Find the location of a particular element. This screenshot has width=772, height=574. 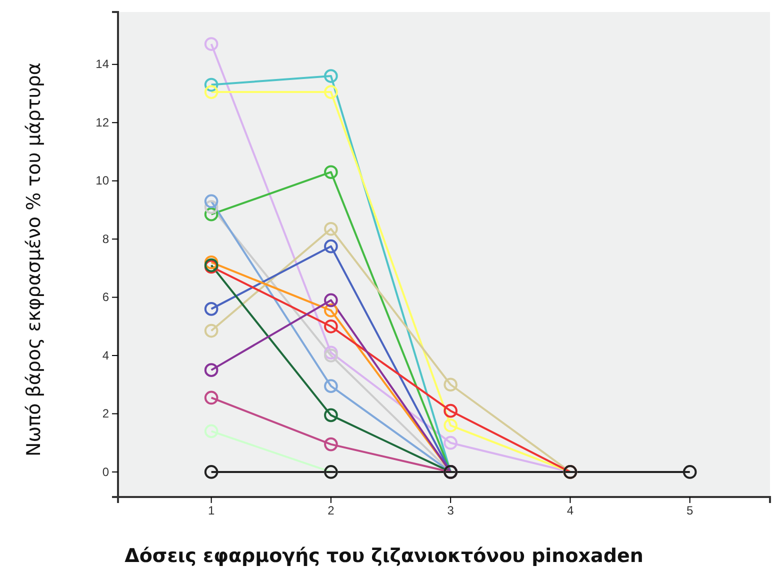

y-tick-label: 2 is located at coordinates (106, 413).